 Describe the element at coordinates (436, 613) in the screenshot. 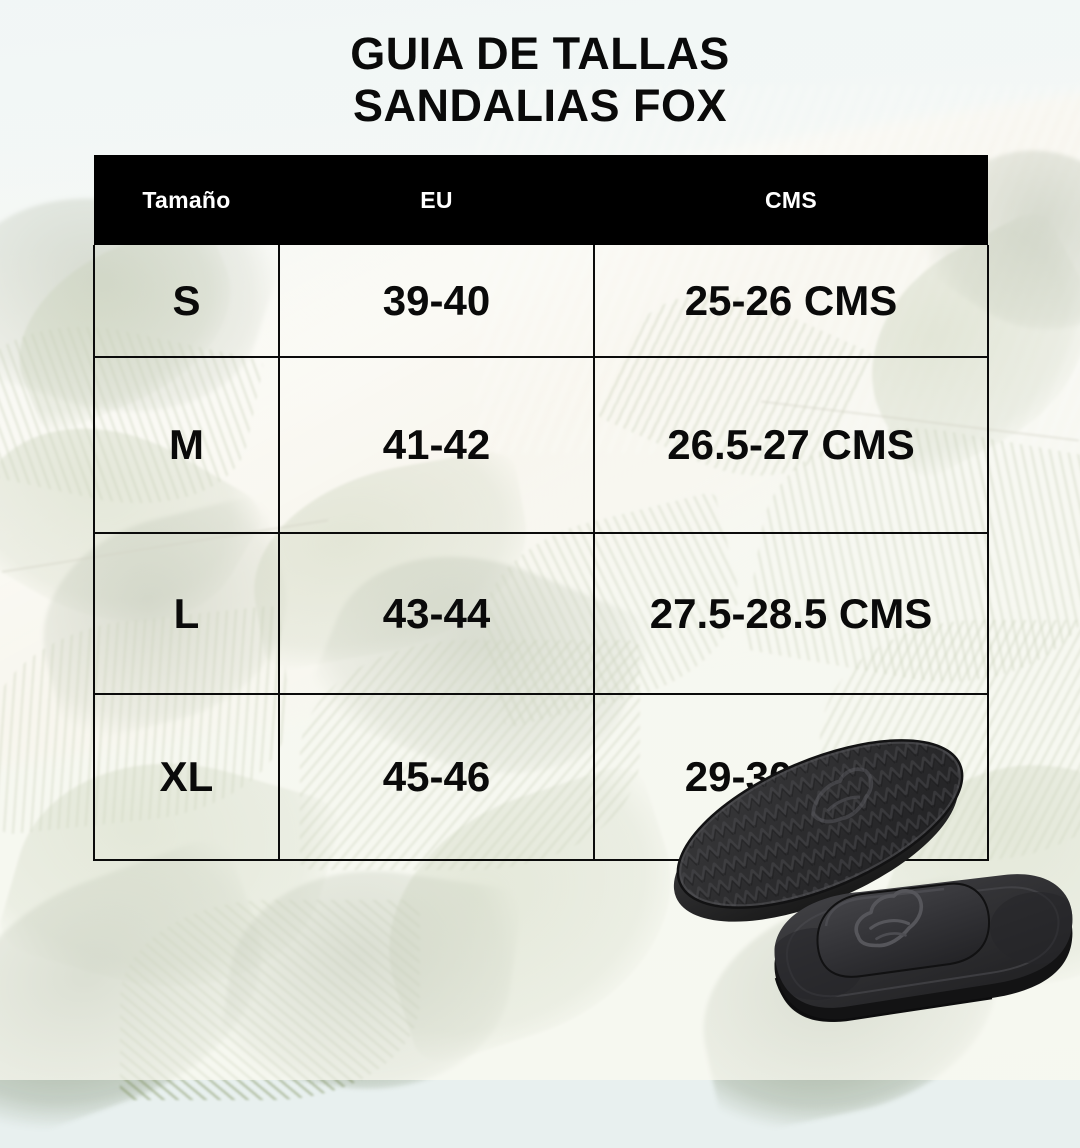

I see `cell-eu: 43-44` at that location.